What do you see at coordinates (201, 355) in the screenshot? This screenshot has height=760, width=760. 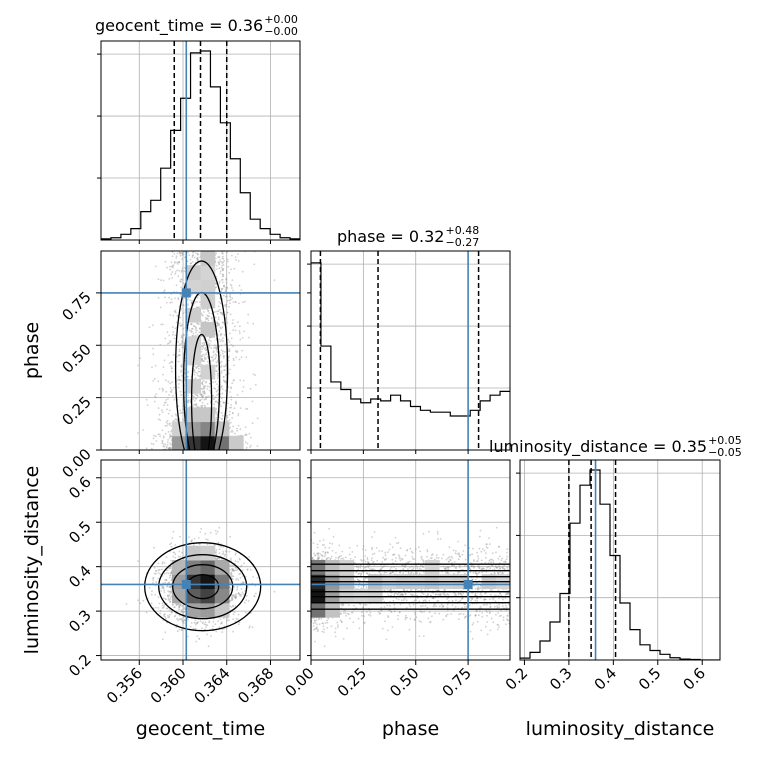 I see `contour-line` at bounding box center [201, 355].